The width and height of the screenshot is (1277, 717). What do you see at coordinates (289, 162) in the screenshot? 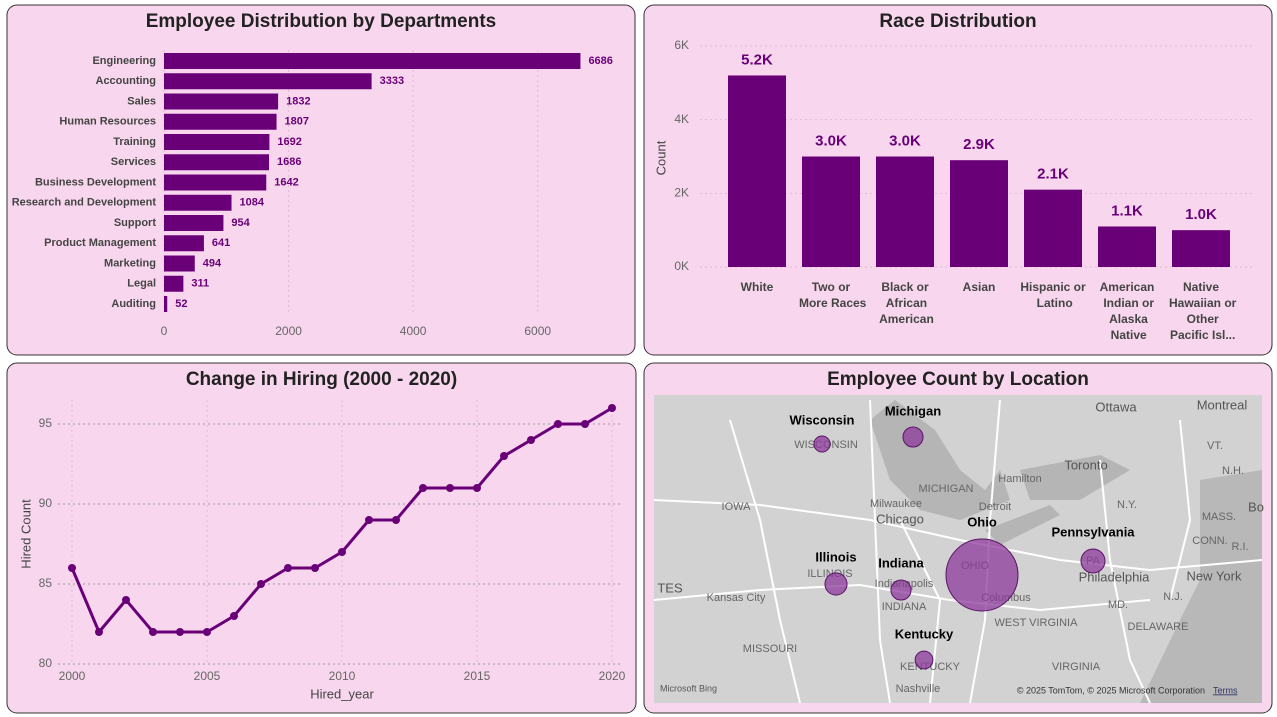
I see `value-label: 1686` at bounding box center [289, 162].